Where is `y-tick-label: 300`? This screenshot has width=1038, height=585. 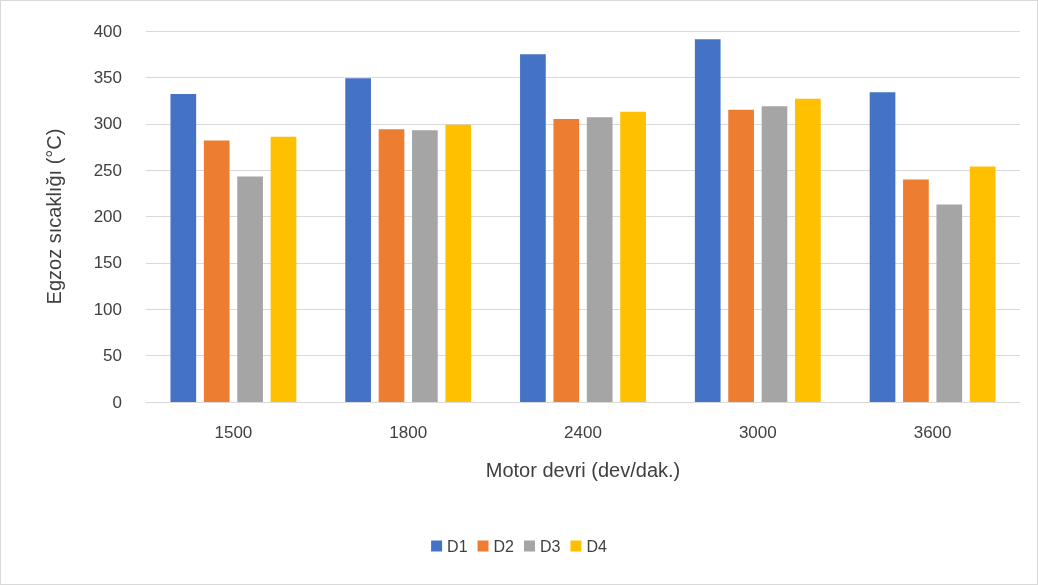
y-tick-label: 300 is located at coordinates (107, 124).